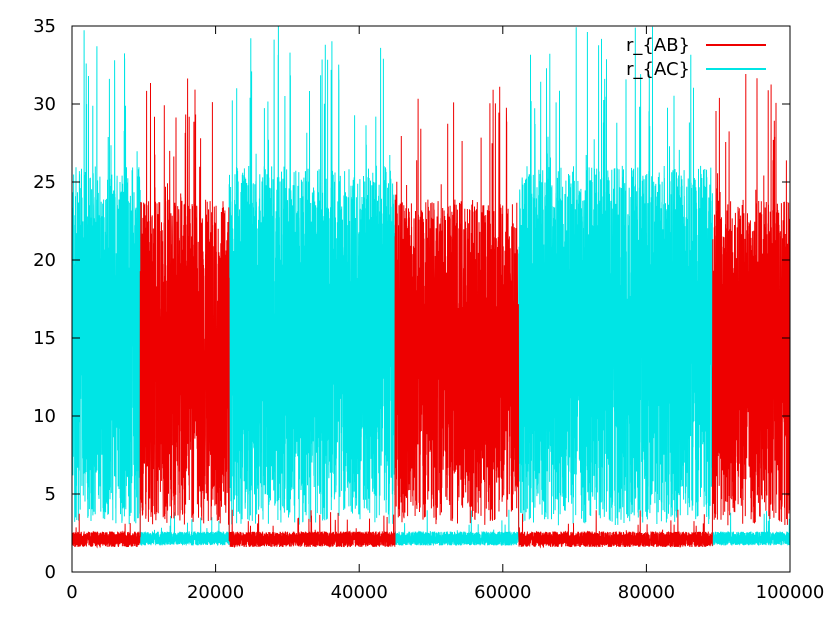 The image size is (830, 623). I want to click on legend: r_{AB} r_{AC}, so click(696, 57).